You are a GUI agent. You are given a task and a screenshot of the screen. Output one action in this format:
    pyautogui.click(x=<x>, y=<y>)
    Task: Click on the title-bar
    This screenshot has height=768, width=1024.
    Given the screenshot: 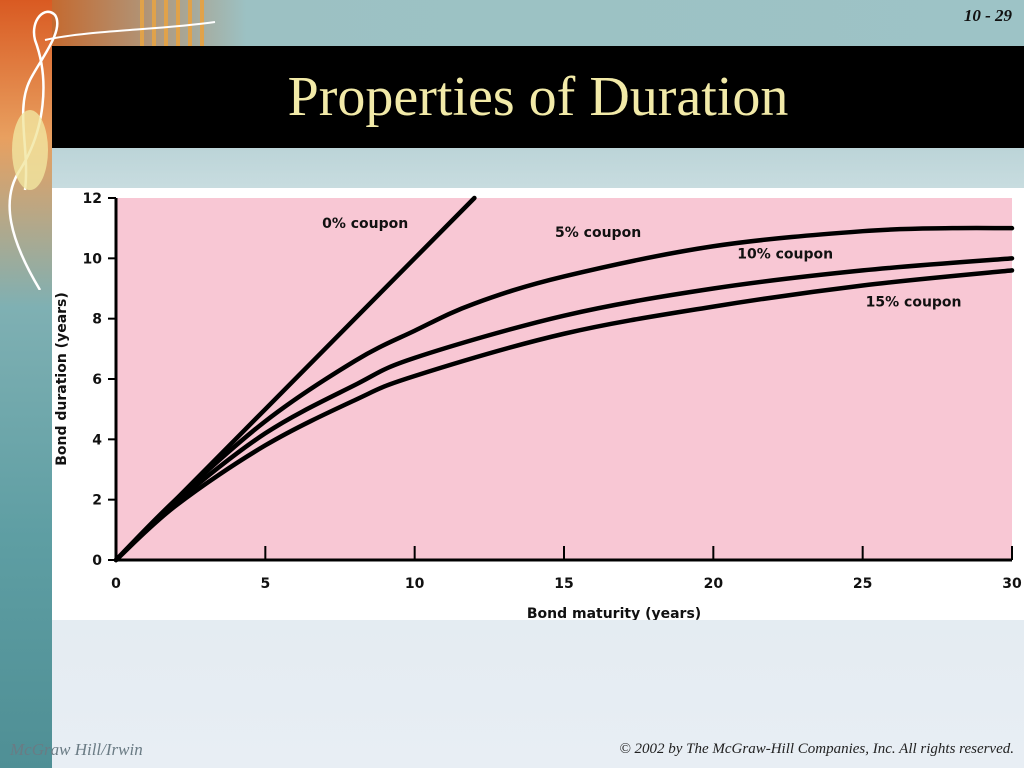 What is the action you would take?
    pyautogui.click(x=538, y=97)
    